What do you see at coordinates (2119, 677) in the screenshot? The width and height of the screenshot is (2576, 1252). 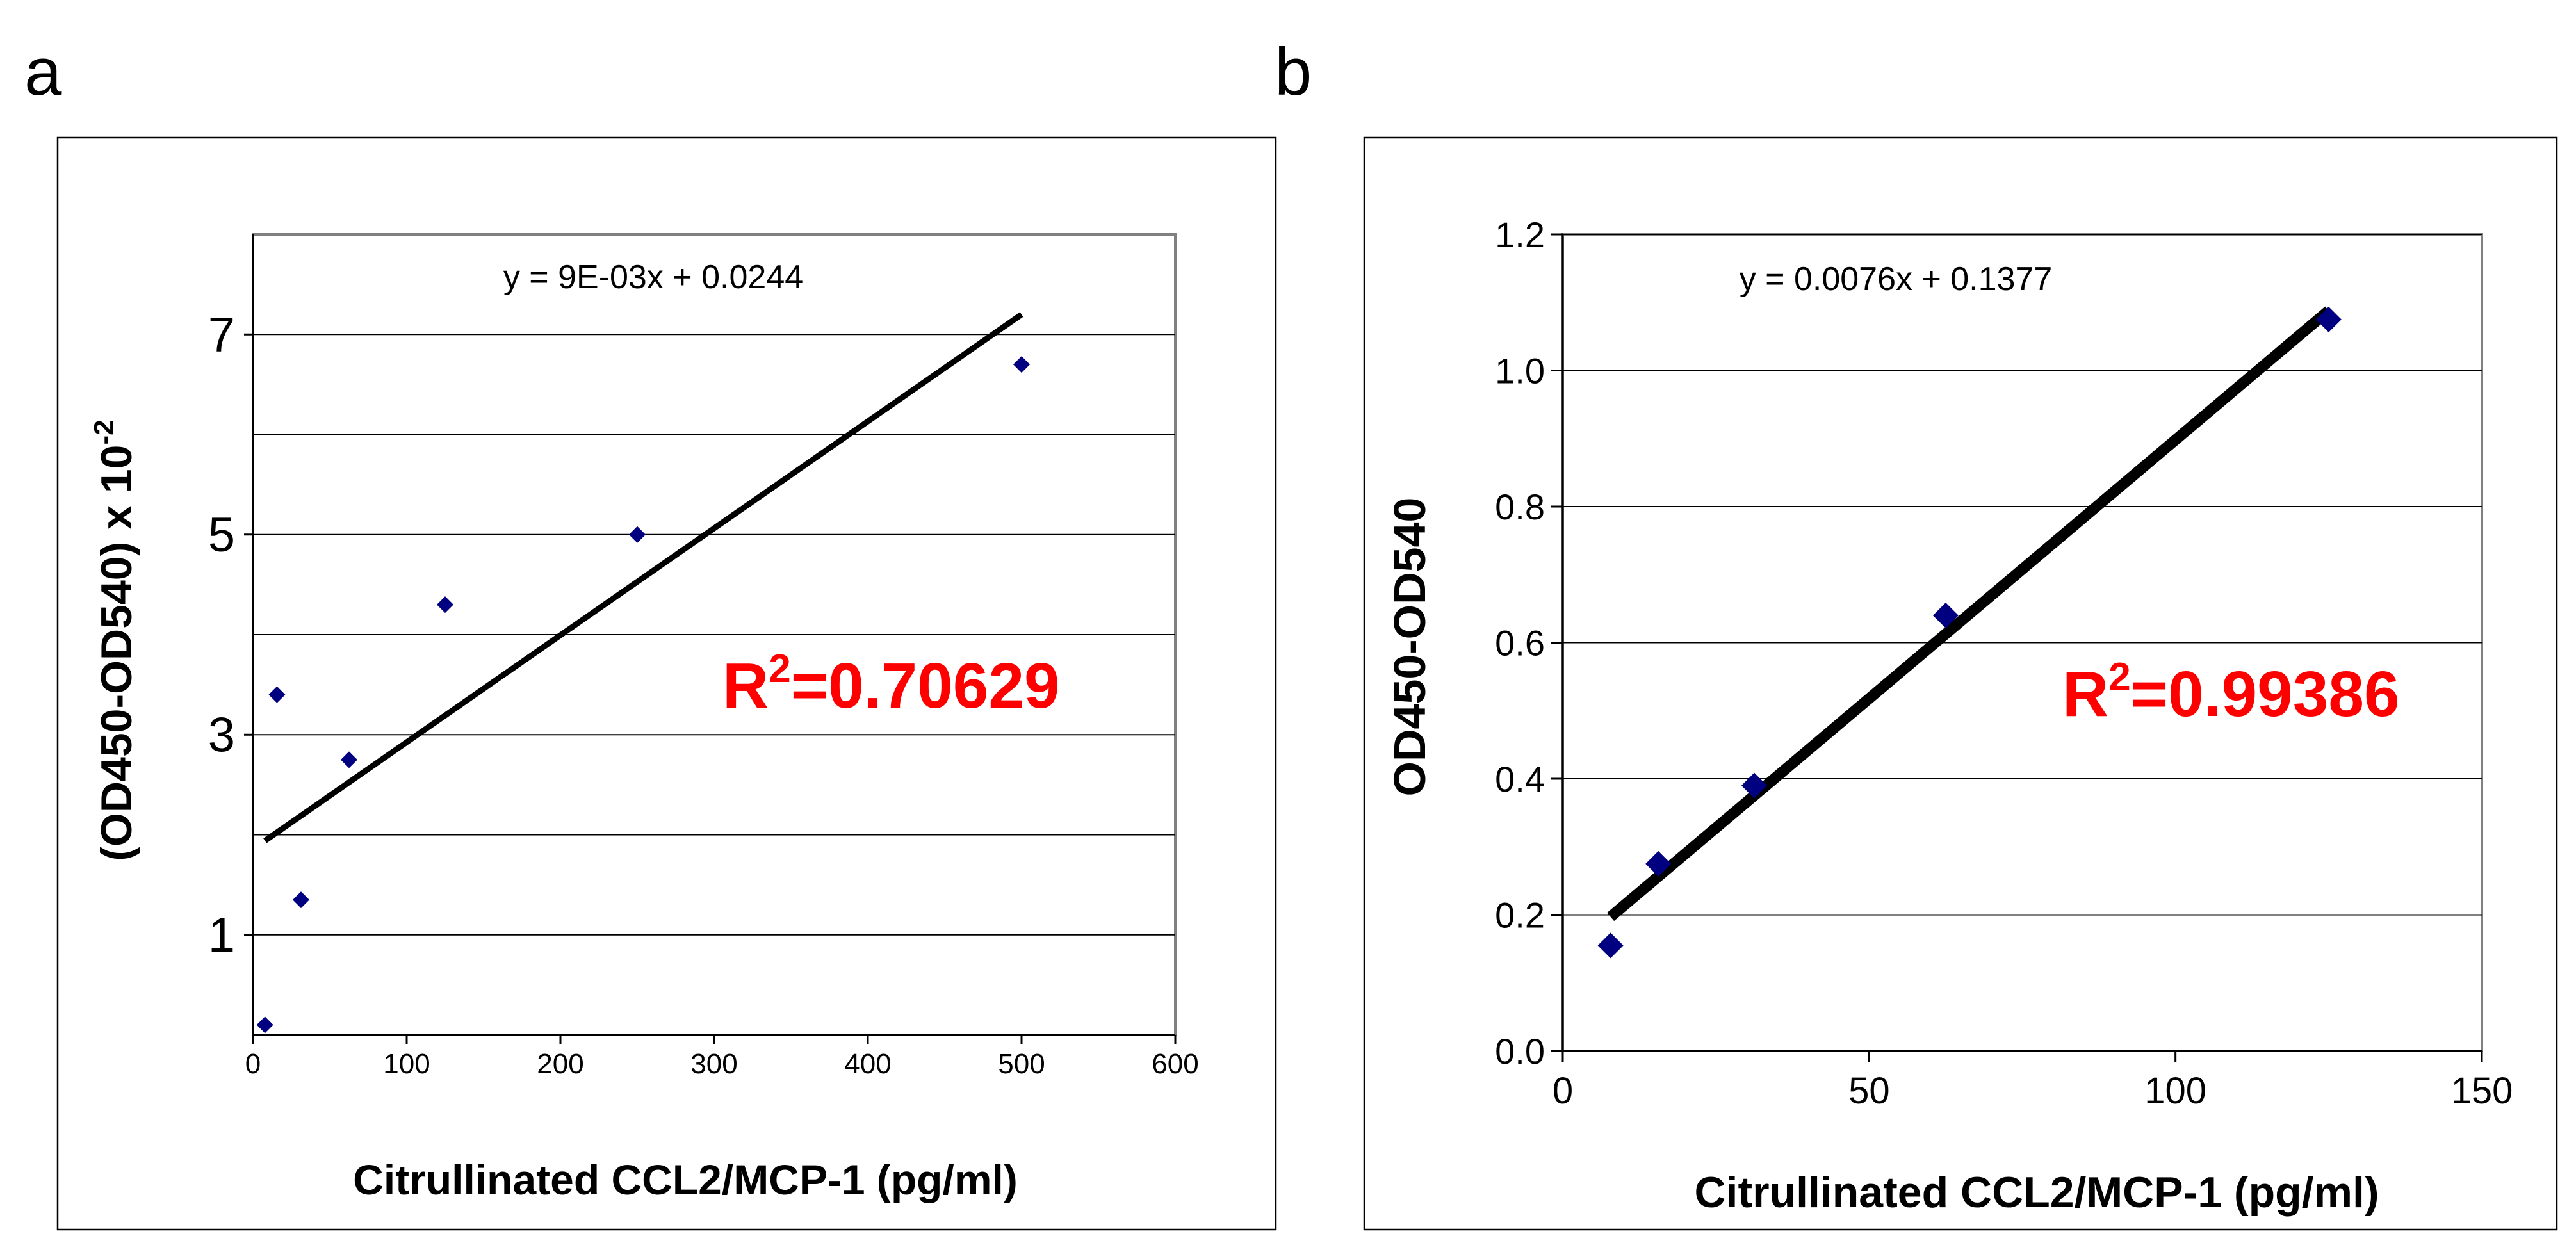 I see `panel-b-r2-sup: 2` at bounding box center [2119, 677].